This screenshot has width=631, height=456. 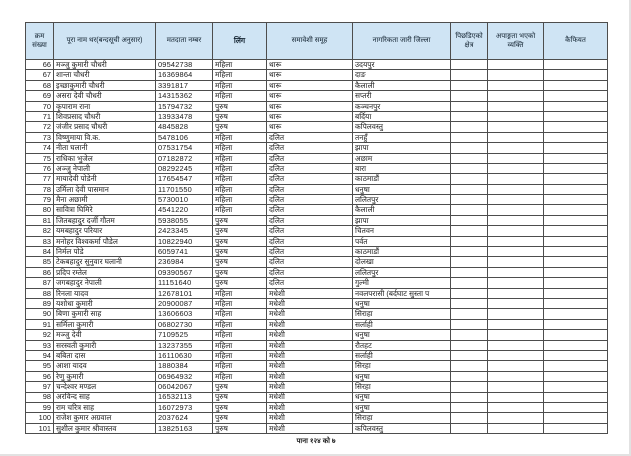 I want to click on cell-serial: 76, so click(x=39, y=168).